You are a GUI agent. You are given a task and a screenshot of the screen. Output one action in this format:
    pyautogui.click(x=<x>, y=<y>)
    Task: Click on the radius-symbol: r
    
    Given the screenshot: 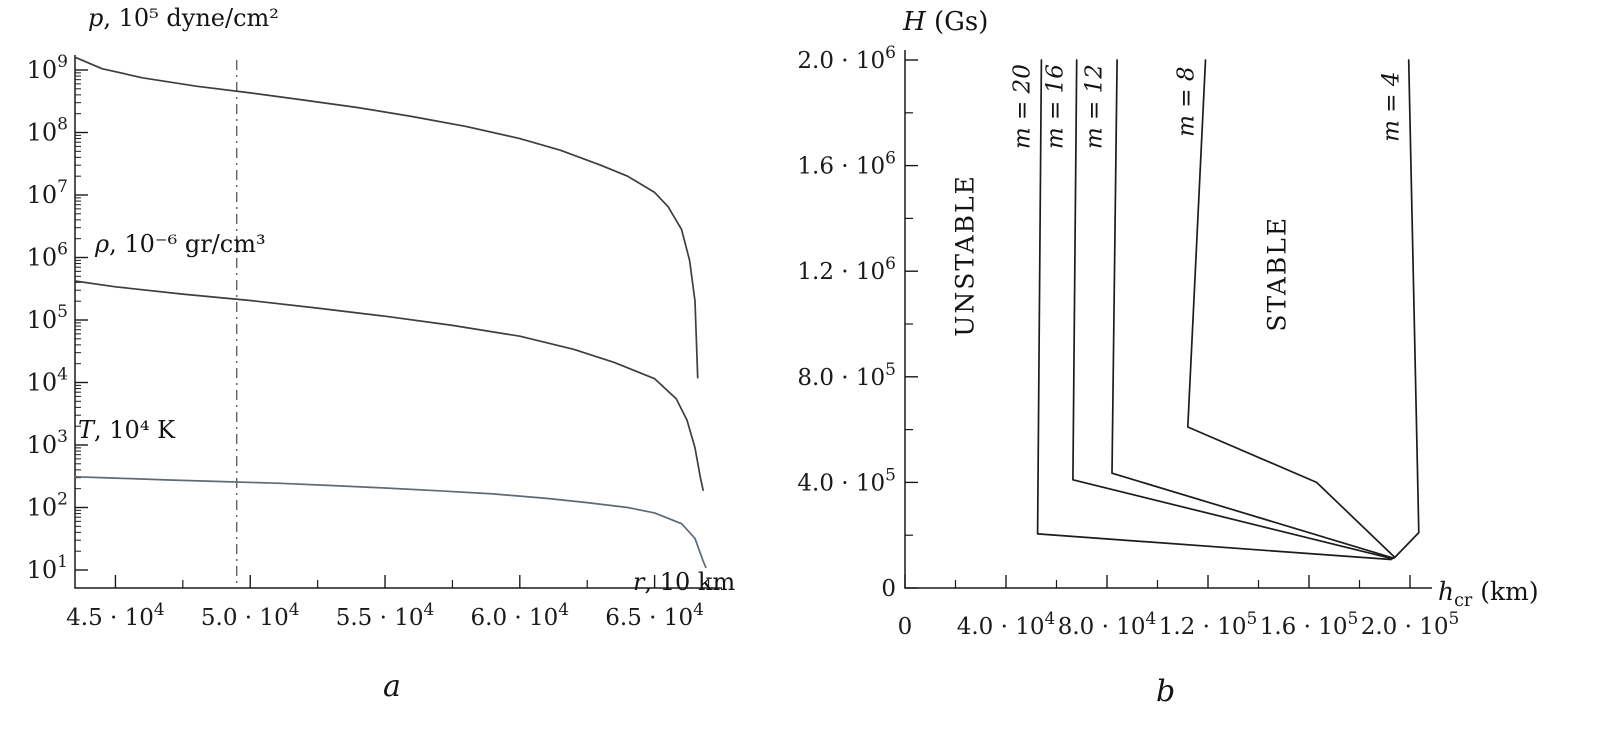 What is the action you would take?
    pyautogui.click(x=639, y=582)
    